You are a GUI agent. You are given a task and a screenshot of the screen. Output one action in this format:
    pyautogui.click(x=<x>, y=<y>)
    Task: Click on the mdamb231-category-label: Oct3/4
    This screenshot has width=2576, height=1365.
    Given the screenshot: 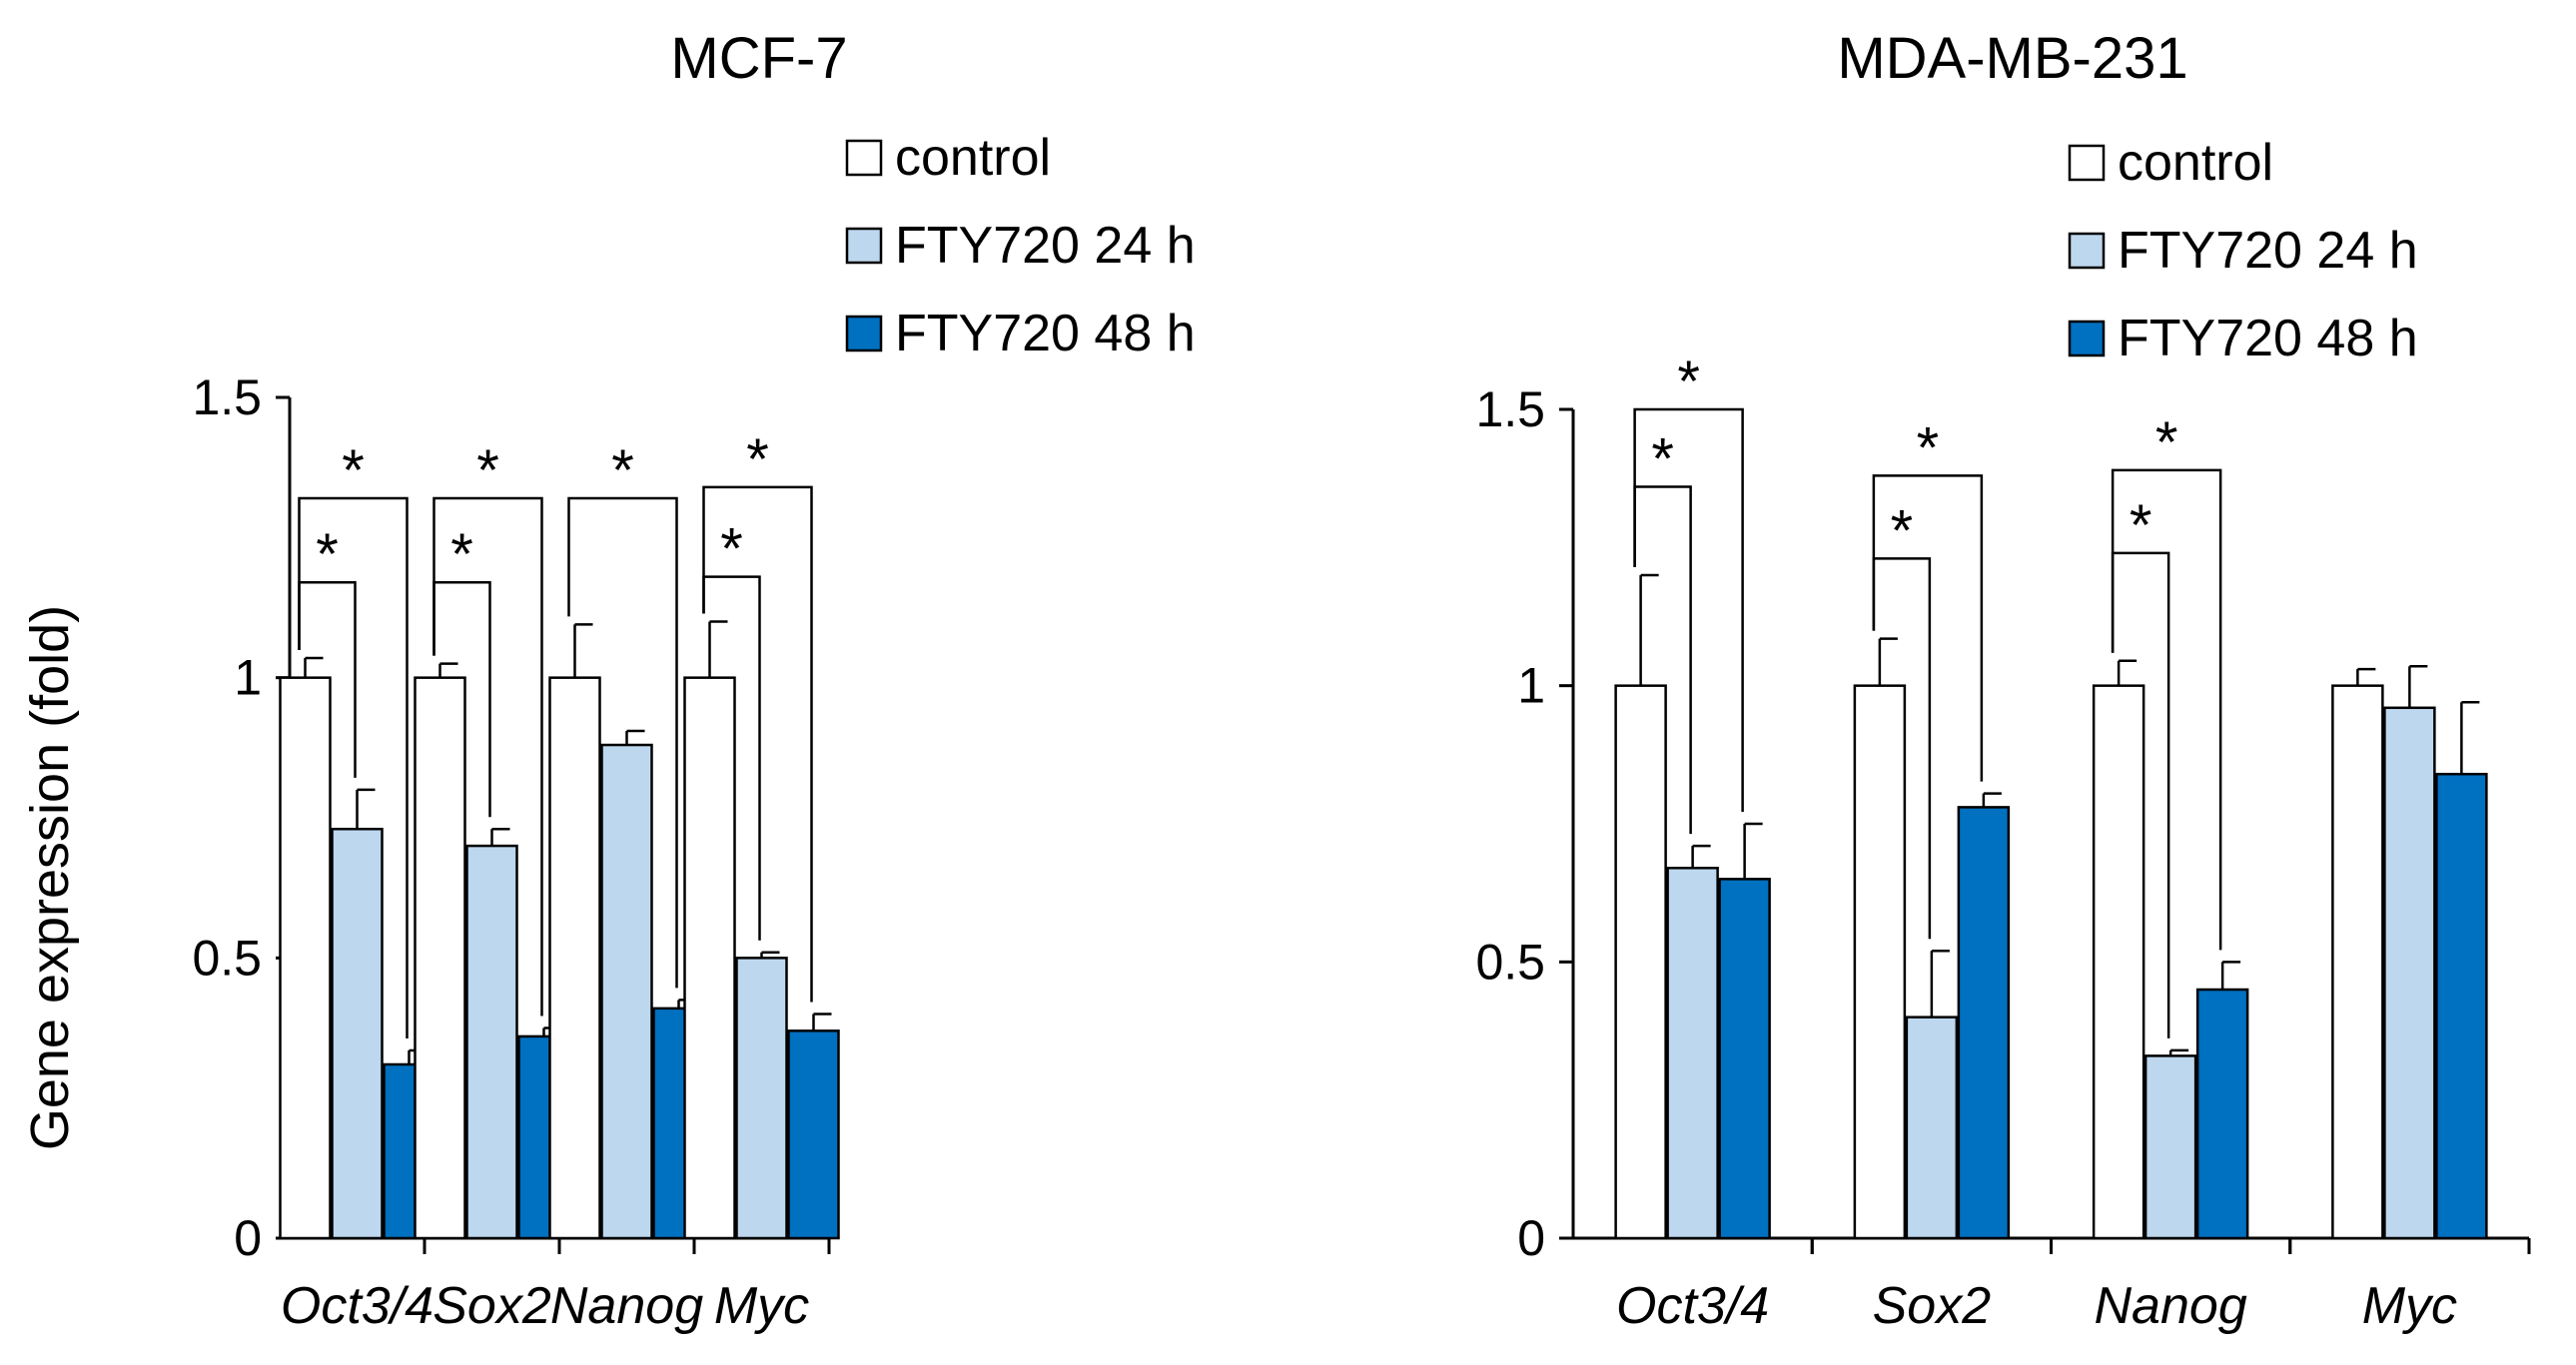 What is the action you would take?
    pyautogui.click(x=1693, y=1306)
    